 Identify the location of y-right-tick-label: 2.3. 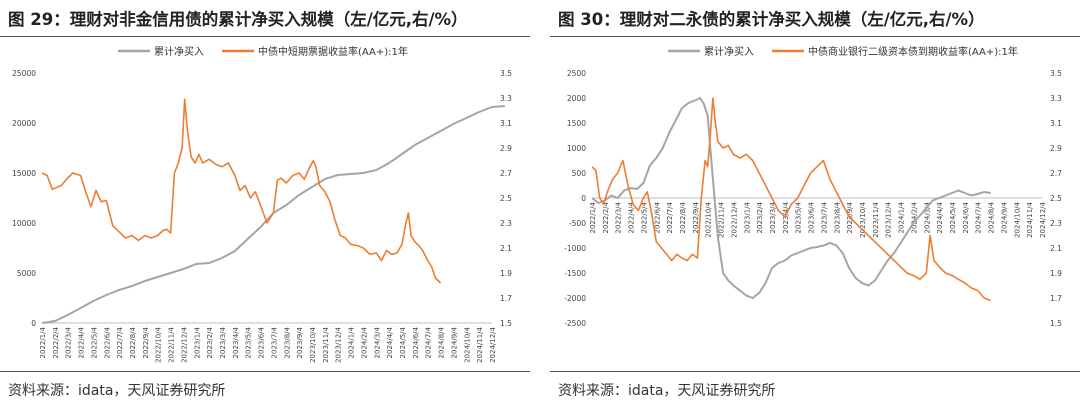
(1056, 223).